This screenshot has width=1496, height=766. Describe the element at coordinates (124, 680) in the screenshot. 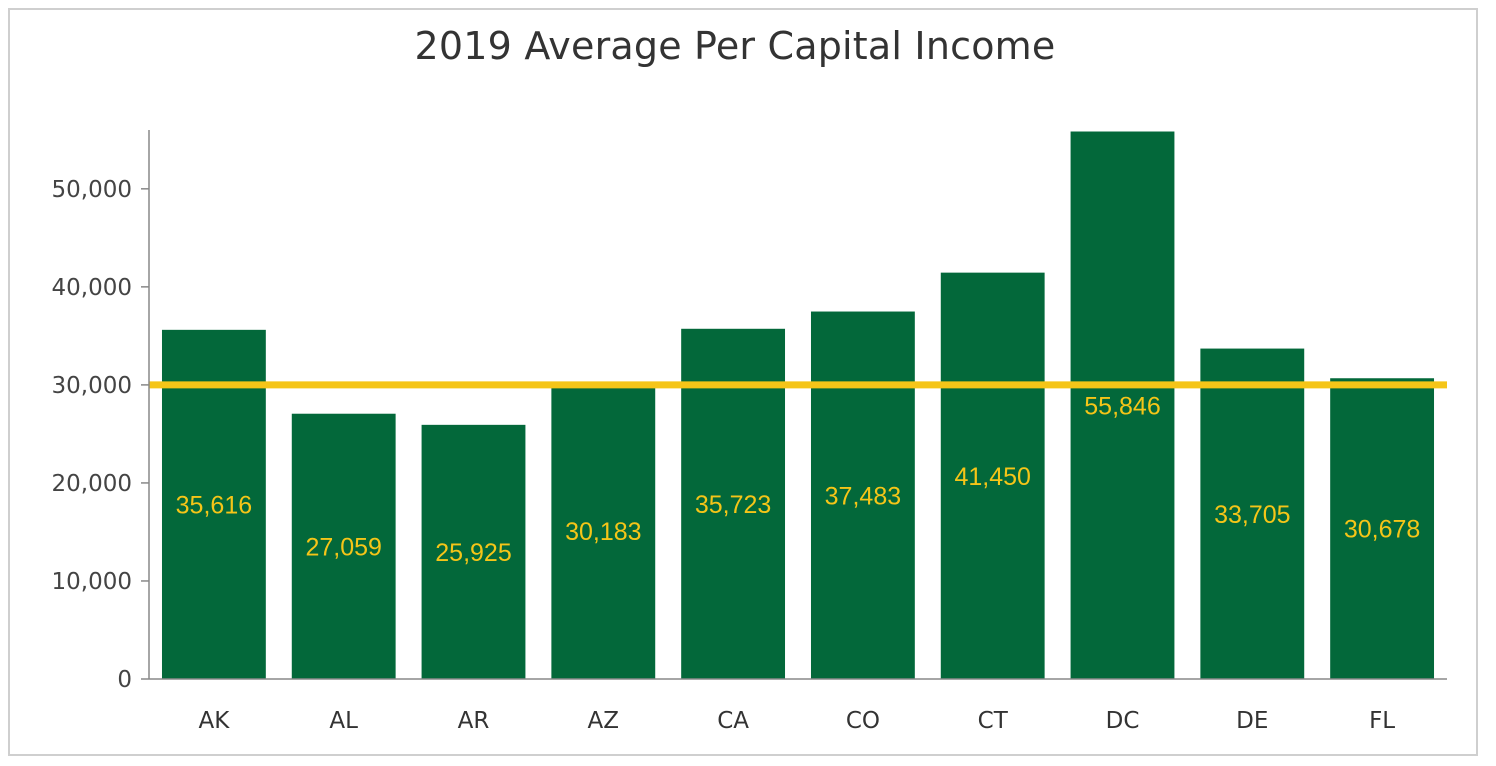

I see `y-tick-label: 0` at that location.